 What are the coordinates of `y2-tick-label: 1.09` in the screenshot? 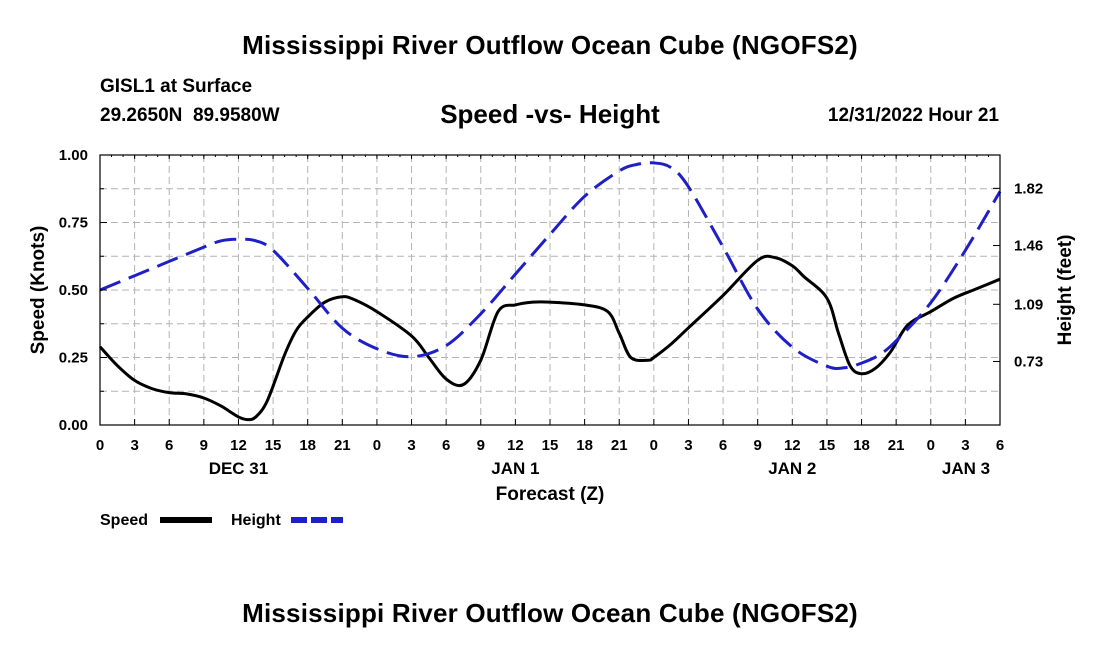 It's located at (1028, 304).